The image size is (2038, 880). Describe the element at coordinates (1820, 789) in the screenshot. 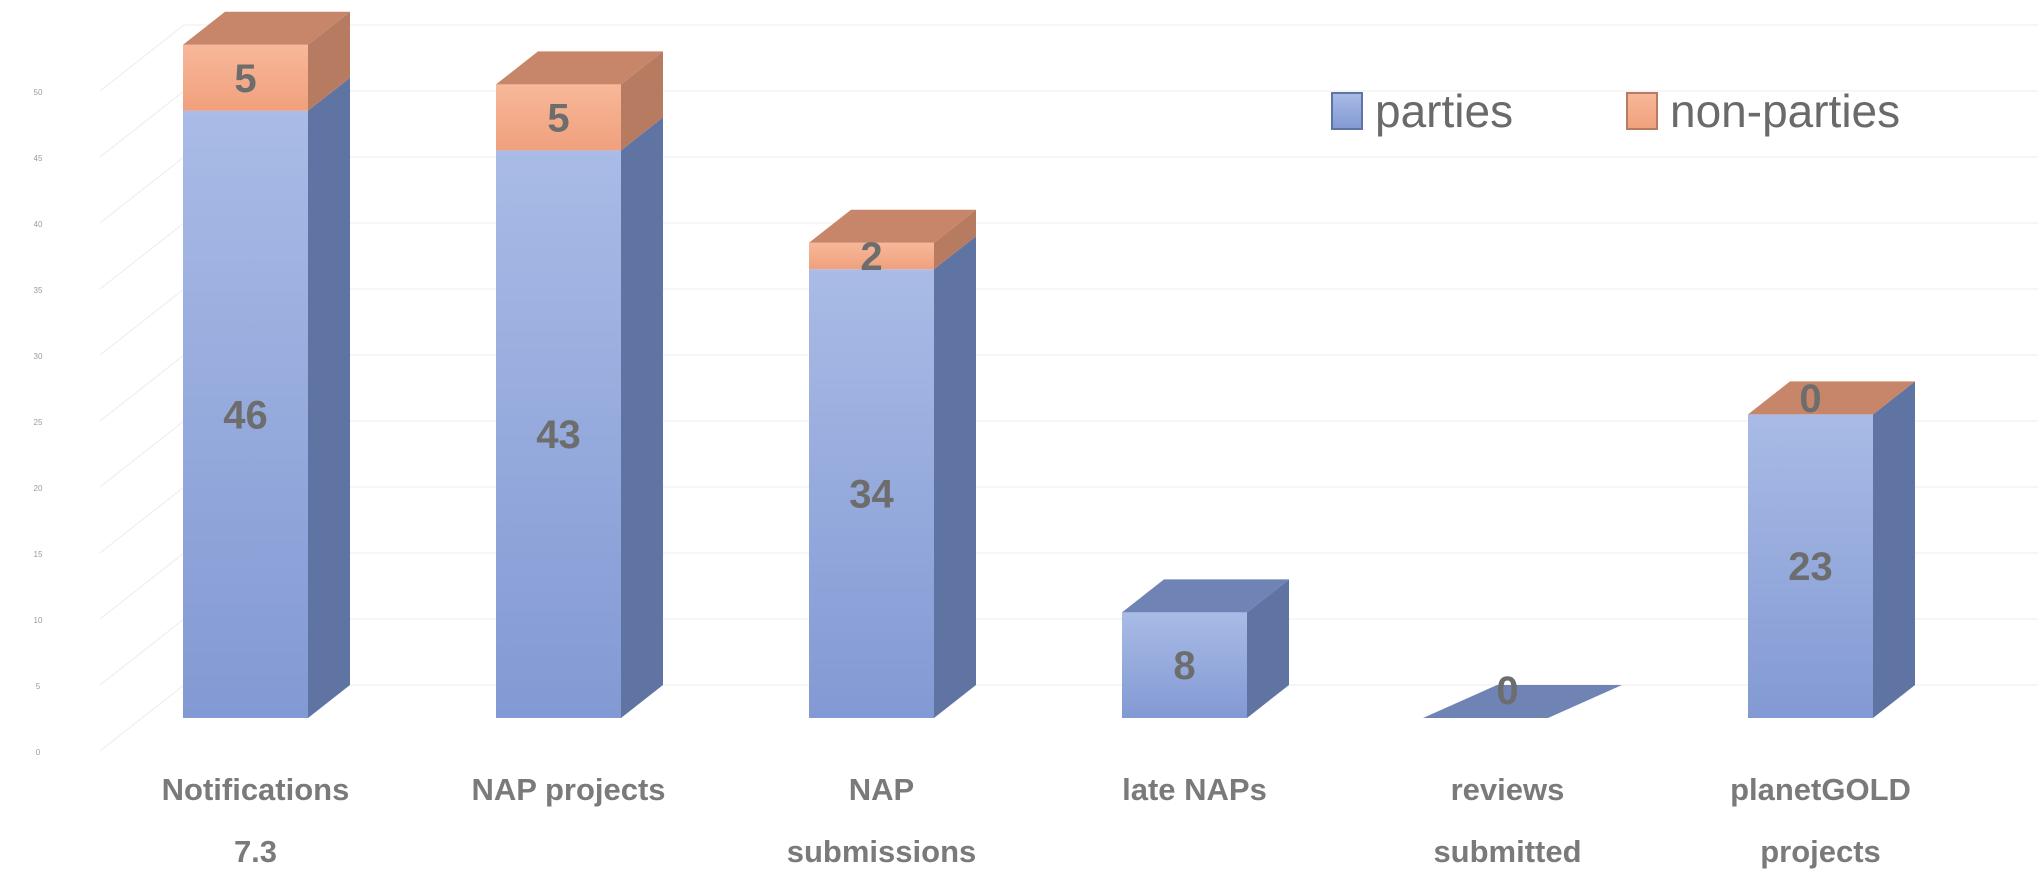

I see `category-label-line: planetGOLD` at that location.